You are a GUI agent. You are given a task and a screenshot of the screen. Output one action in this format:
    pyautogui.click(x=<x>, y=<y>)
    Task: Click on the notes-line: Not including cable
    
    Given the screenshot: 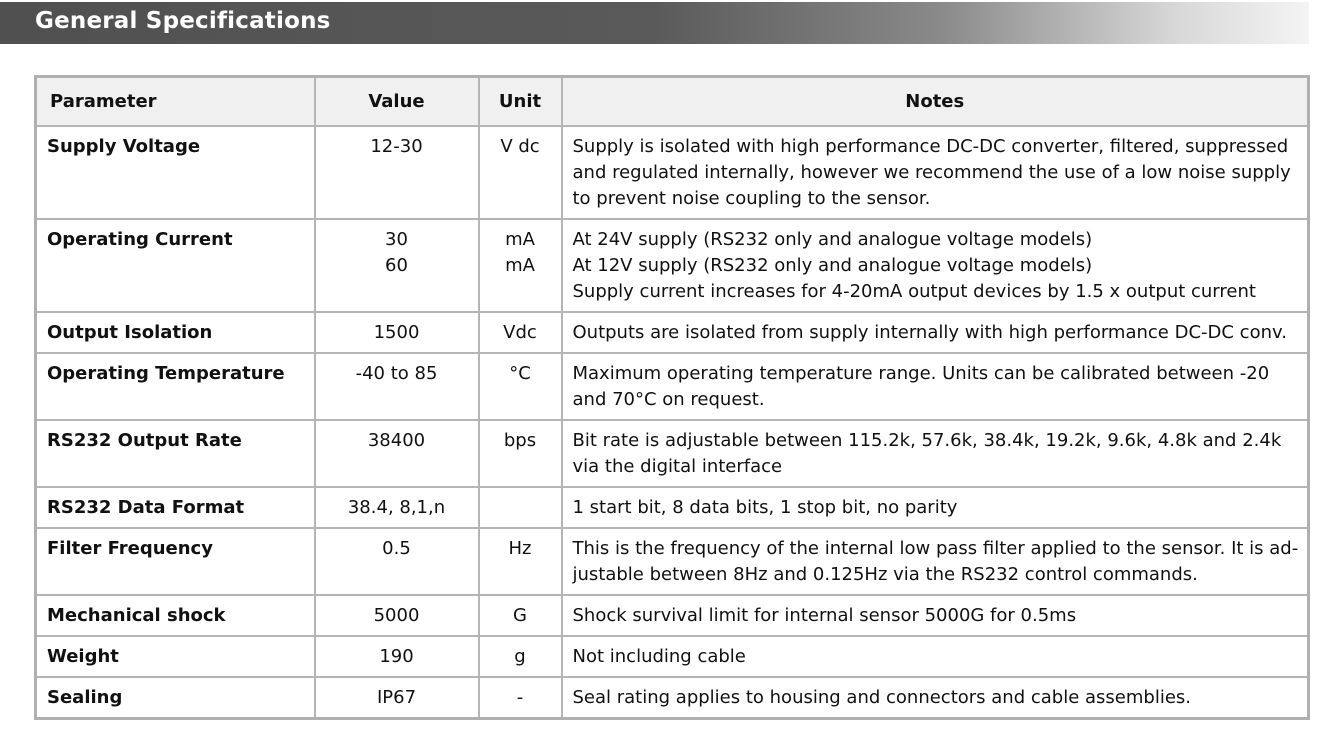 What is the action you would take?
    pyautogui.click(x=659, y=656)
    